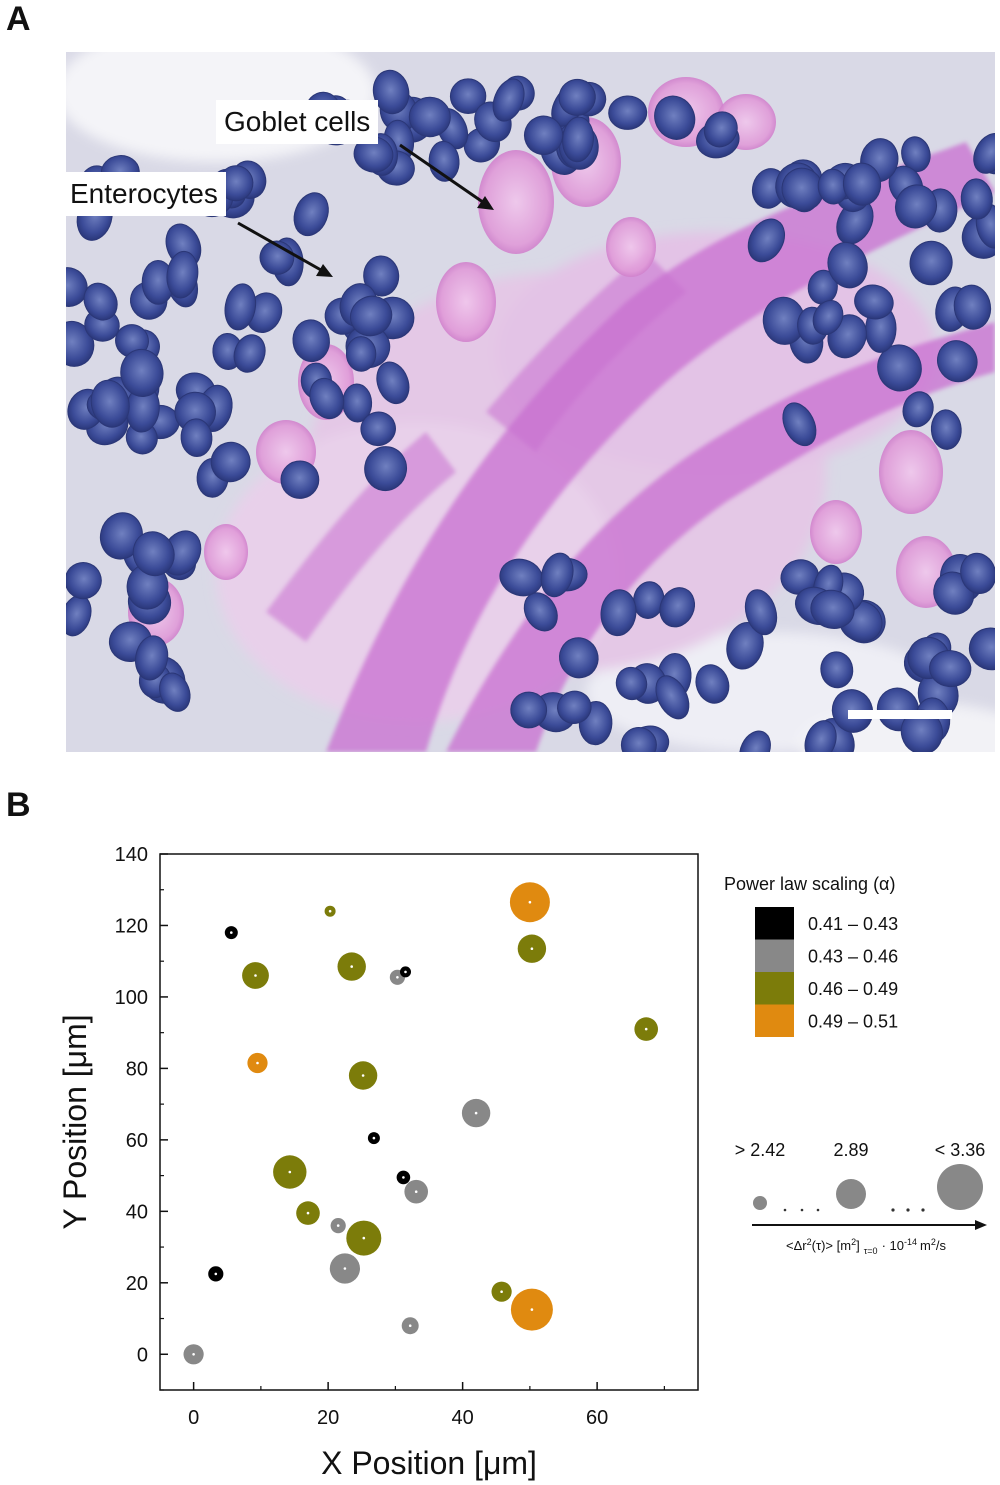 This screenshot has height=1485, width=1000. Describe the element at coordinates (463, 1418) in the screenshot. I see `x-tick-label: 40` at that location.